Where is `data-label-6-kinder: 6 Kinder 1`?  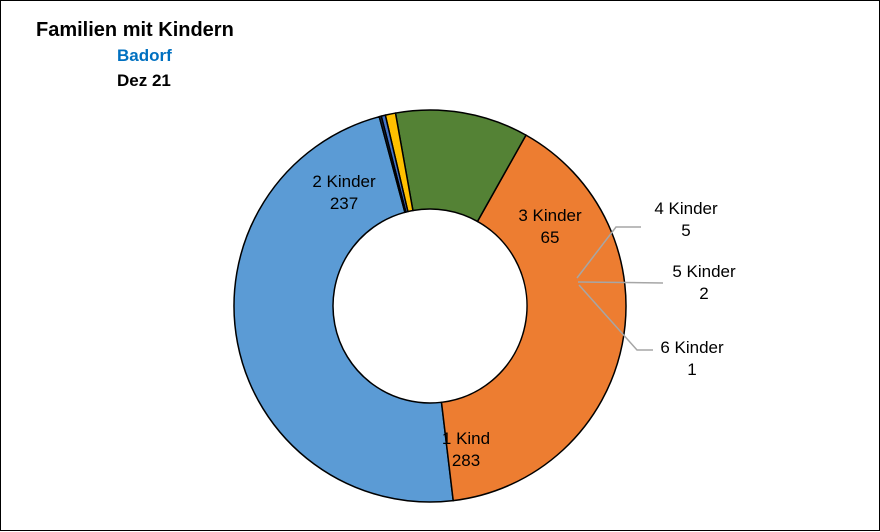 data-label-6-kinder: 6 Kinder 1 is located at coordinates (692, 358).